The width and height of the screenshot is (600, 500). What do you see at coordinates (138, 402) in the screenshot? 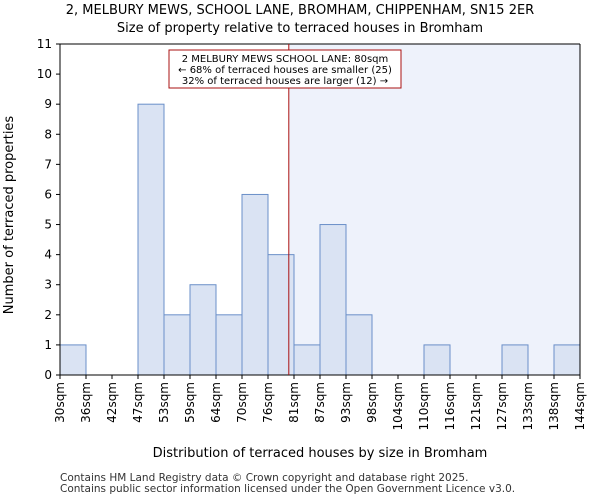
I see `x-tick-label: 47sqm` at bounding box center [138, 402].